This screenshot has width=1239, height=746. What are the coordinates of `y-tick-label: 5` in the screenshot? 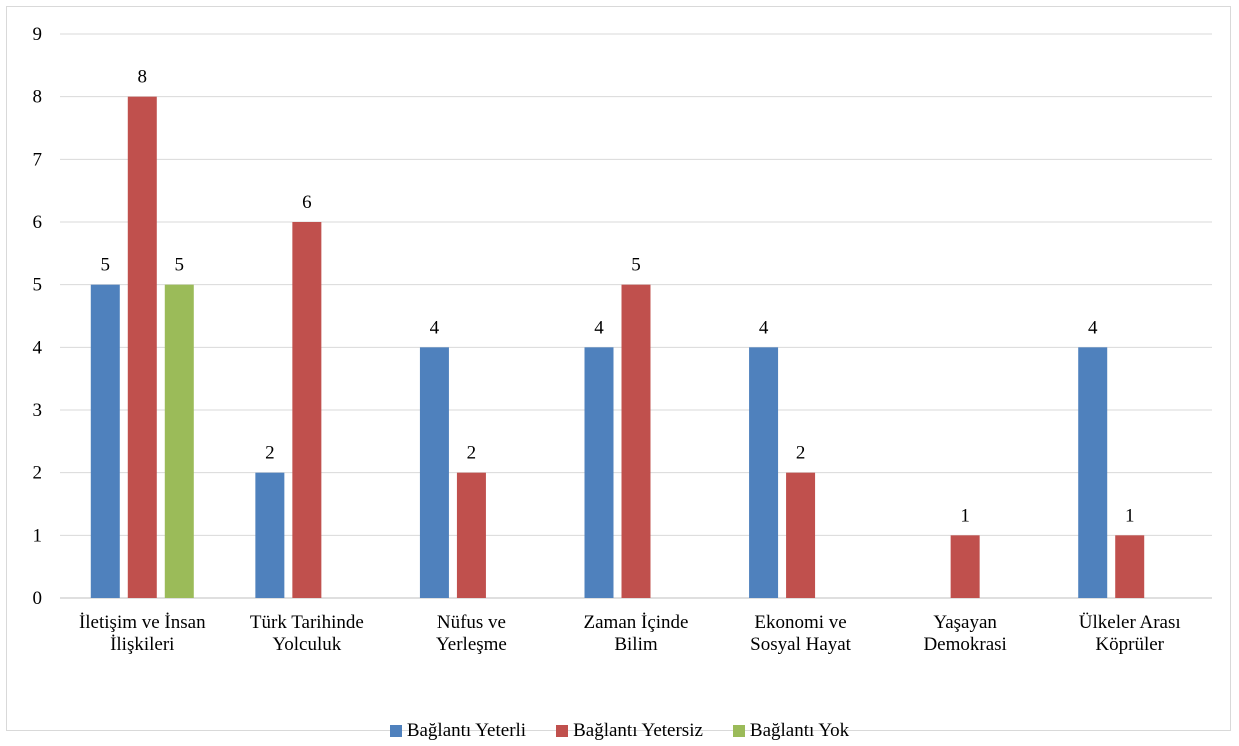 It's located at (38, 285).